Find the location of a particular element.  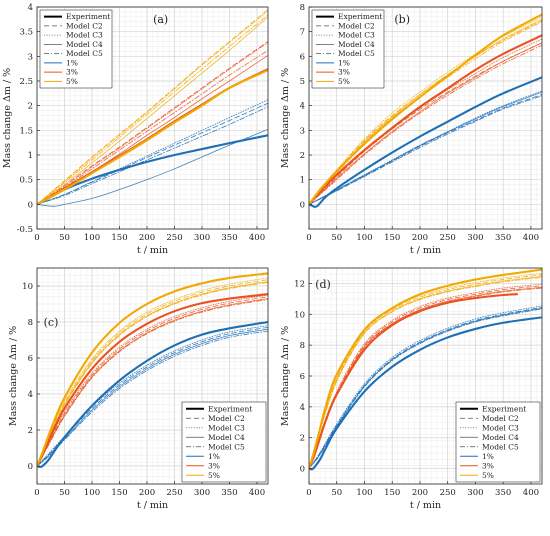

y-tick-label: 1.5 is located at coordinates (26, 131).